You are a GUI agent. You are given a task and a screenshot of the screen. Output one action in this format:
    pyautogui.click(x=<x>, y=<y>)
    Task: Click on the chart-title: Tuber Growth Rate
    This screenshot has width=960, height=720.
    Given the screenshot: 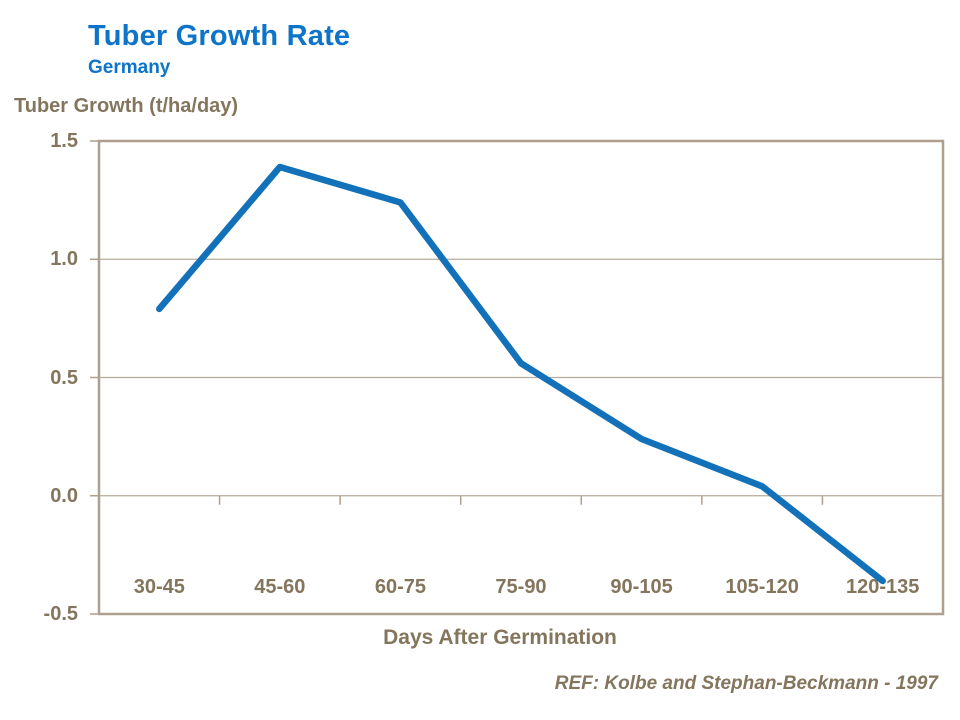 What is the action you would take?
    pyautogui.click(x=219, y=36)
    